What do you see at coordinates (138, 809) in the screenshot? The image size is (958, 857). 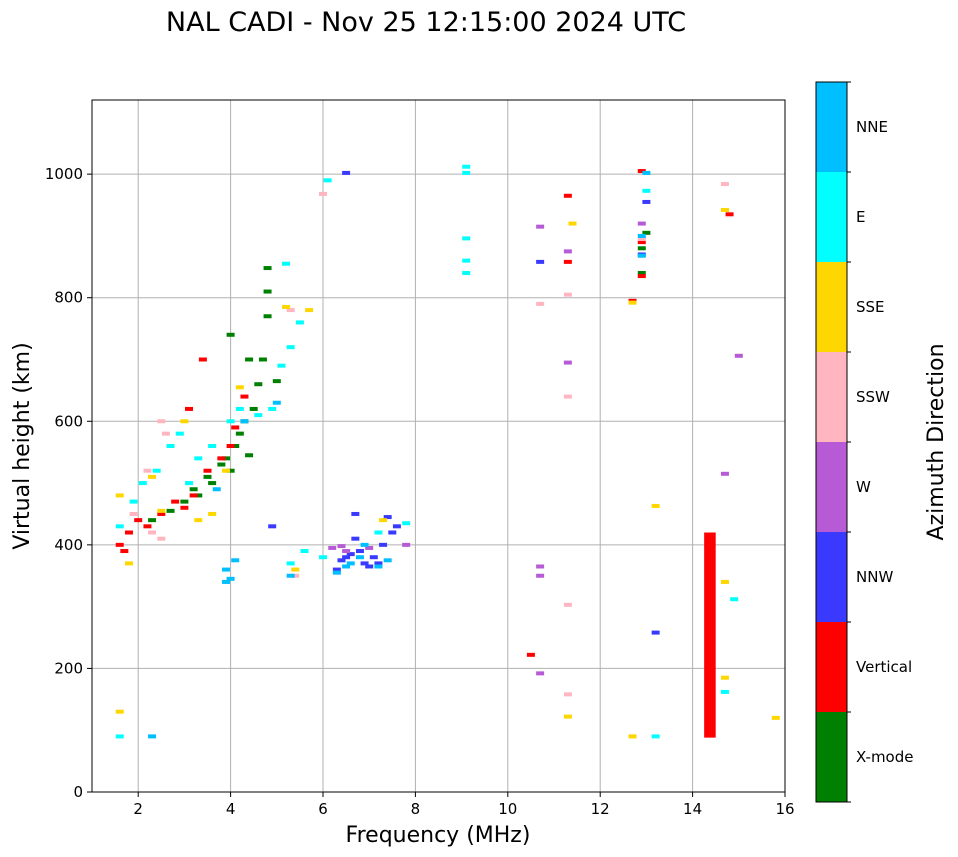 I see `x-tick-label: 2` at bounding box center [138, 809].